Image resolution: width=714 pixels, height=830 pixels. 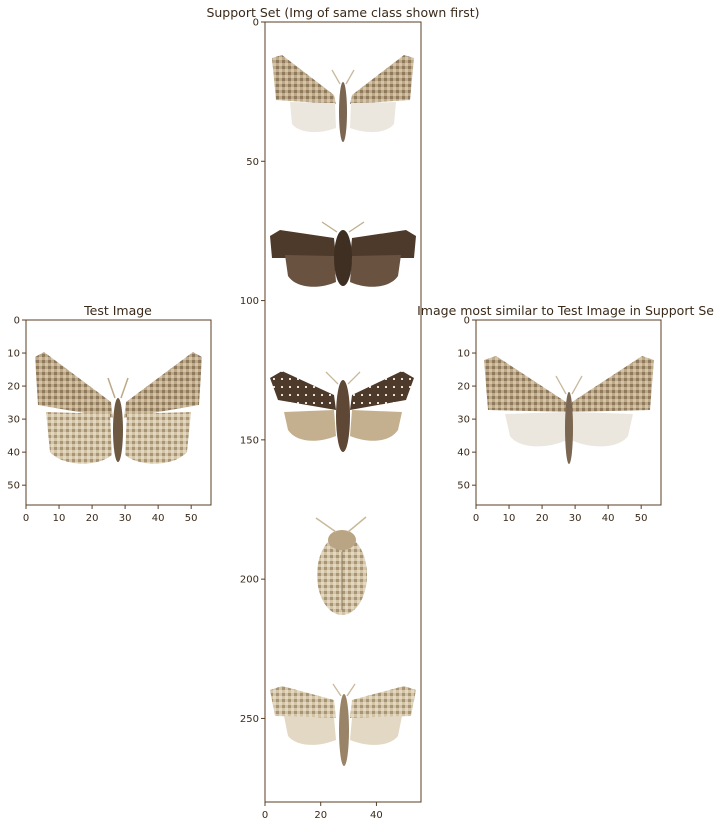 What do you see at coordinates (265, 815) in the screenshot?
I see `support-x-tick-label: 0` at bounding box center [265, 815].